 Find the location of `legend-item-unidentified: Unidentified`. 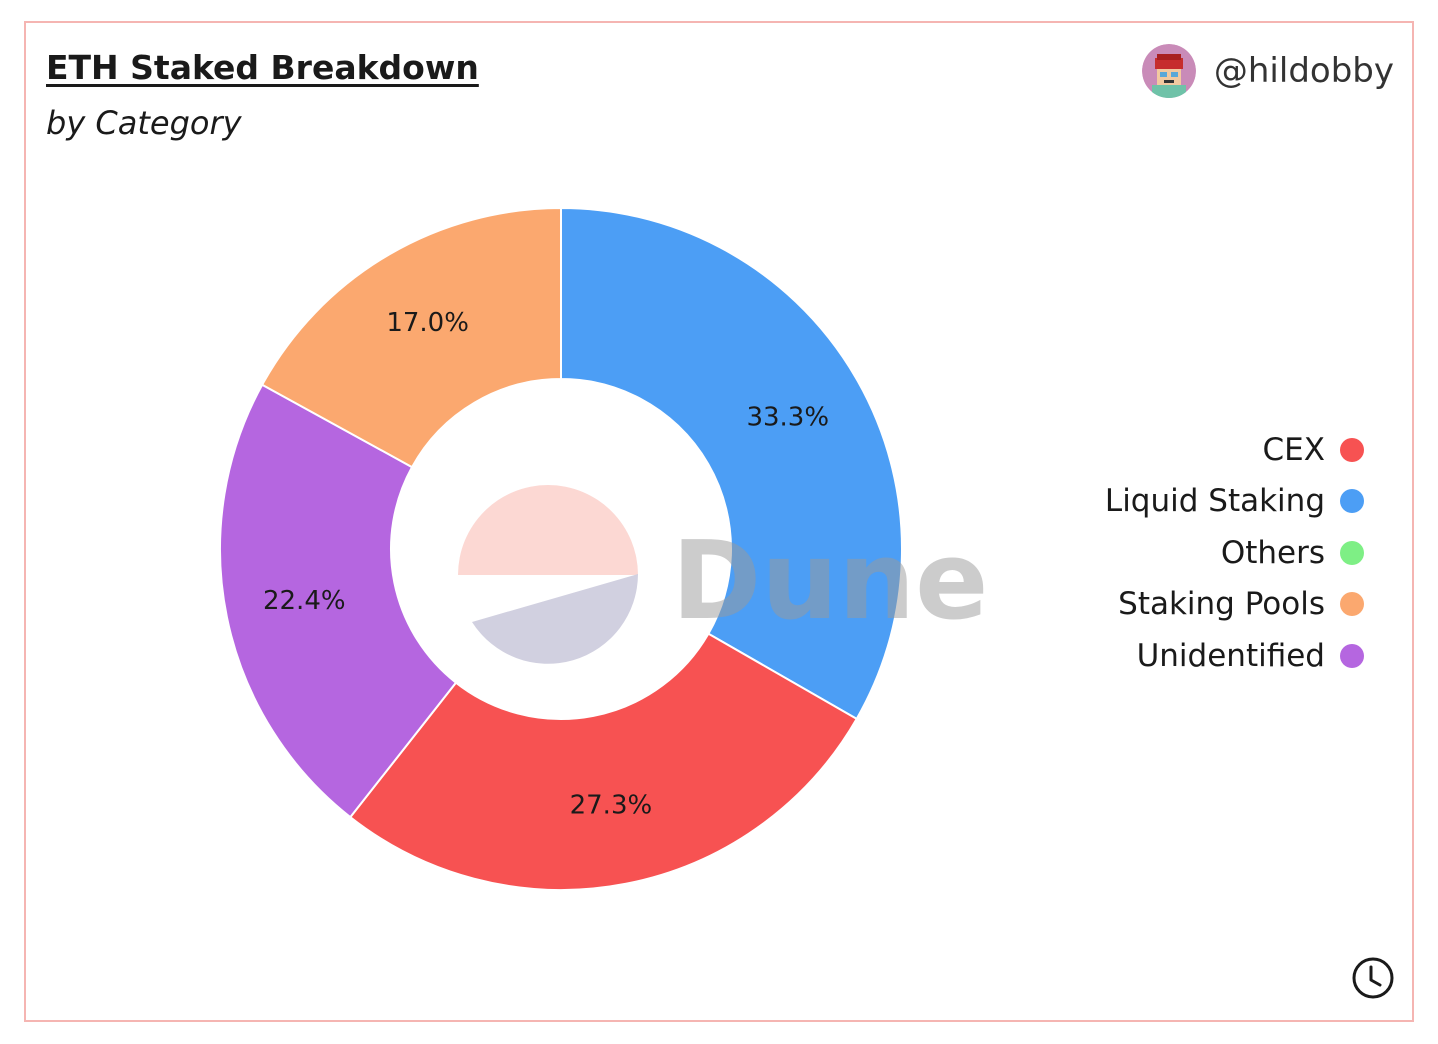

legend-item-unidentified: Unidentified is located at coordinates (1234, 656).